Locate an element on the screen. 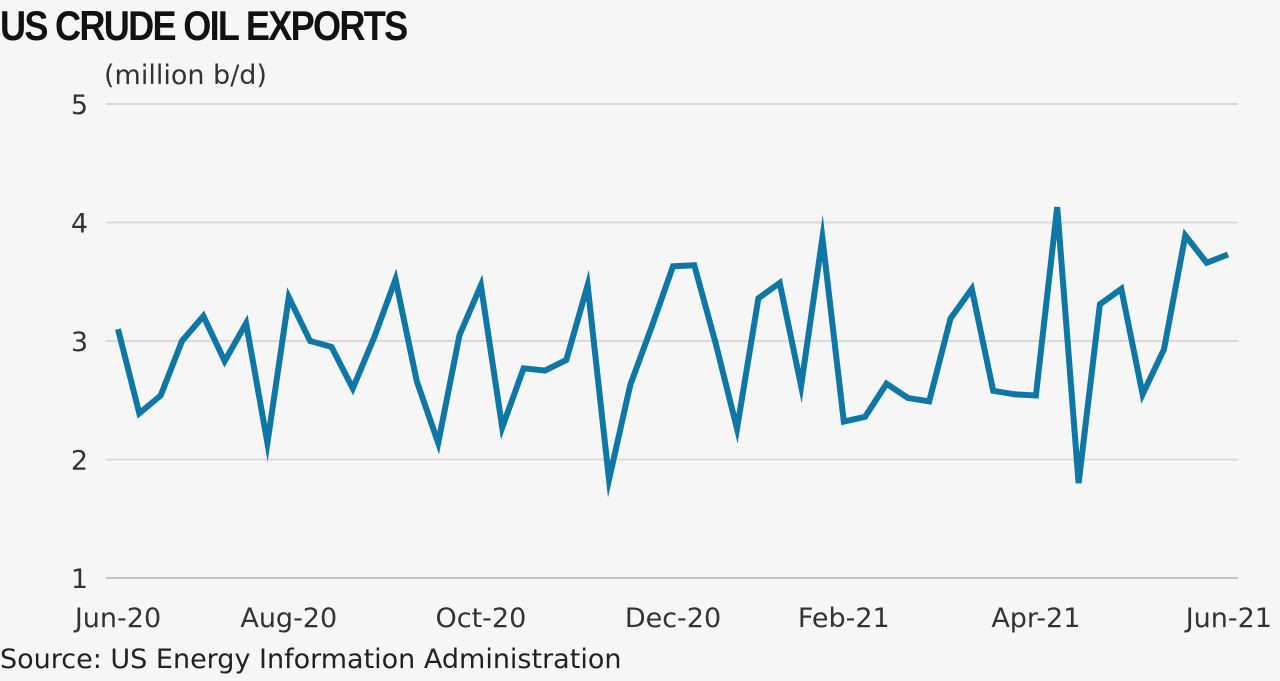 The width and height of the screenshot is (1280, 681). y-tick-label: 1 is located at coordinates (79, 579).